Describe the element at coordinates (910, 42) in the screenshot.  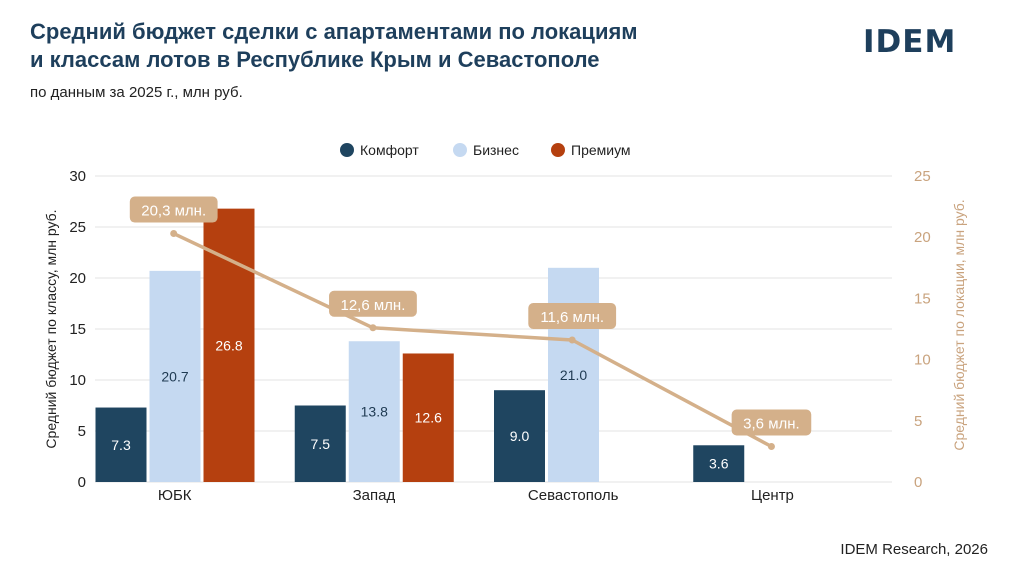
I see `idem-logo: IDEM` at that location.